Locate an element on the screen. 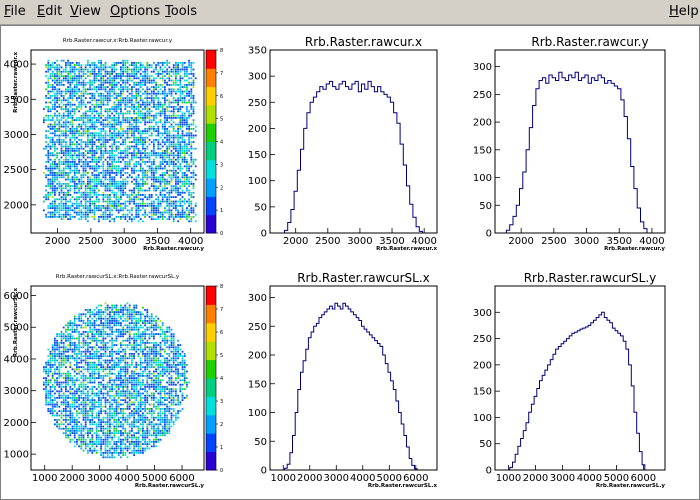 The height and width of the screenshot is (500, 700). menu-view: View is located at coordinates (85, 11).